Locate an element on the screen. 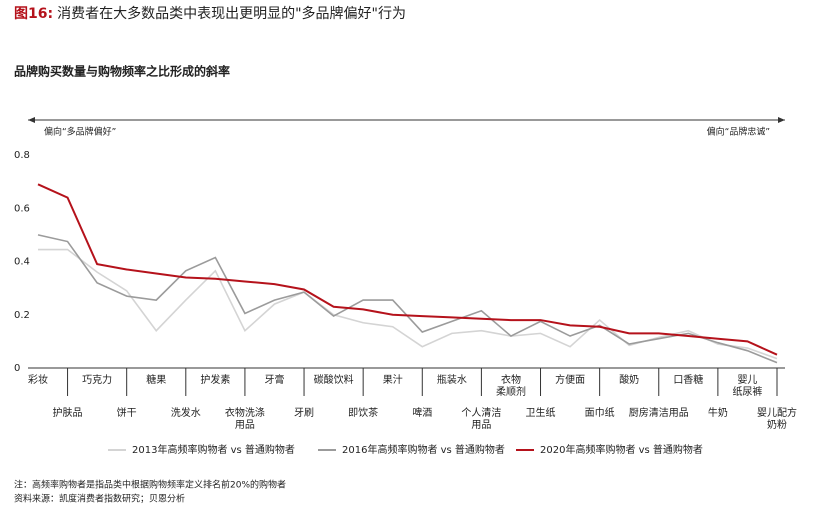  x-tick-label: 巧克力 is located at coordinates (97, 380).